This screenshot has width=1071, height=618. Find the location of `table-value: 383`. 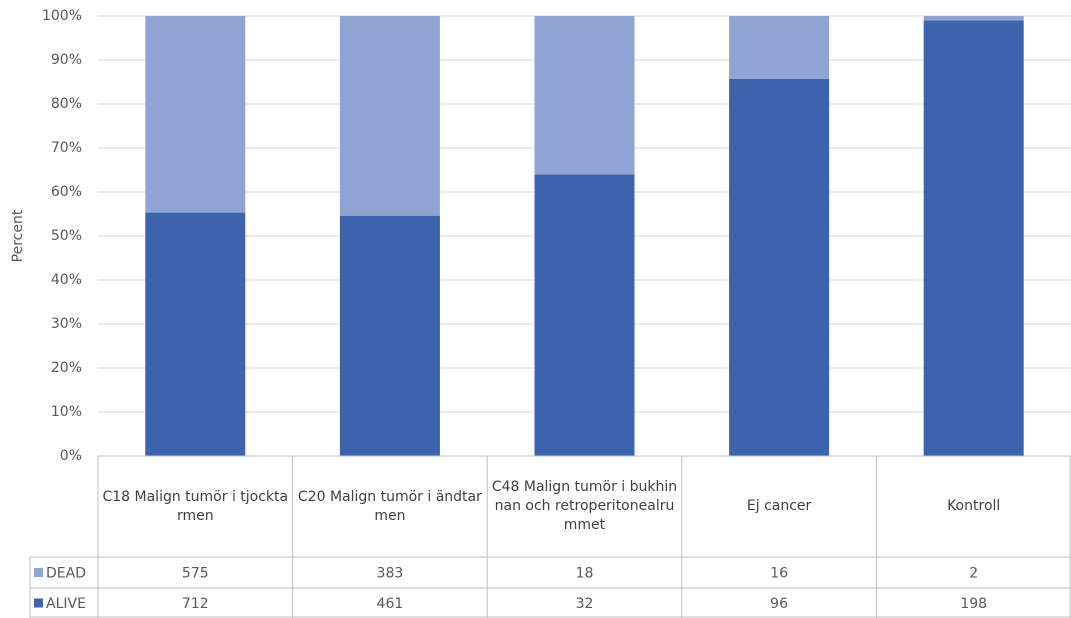

table-value: 383 is located at coordinates (390, 574).